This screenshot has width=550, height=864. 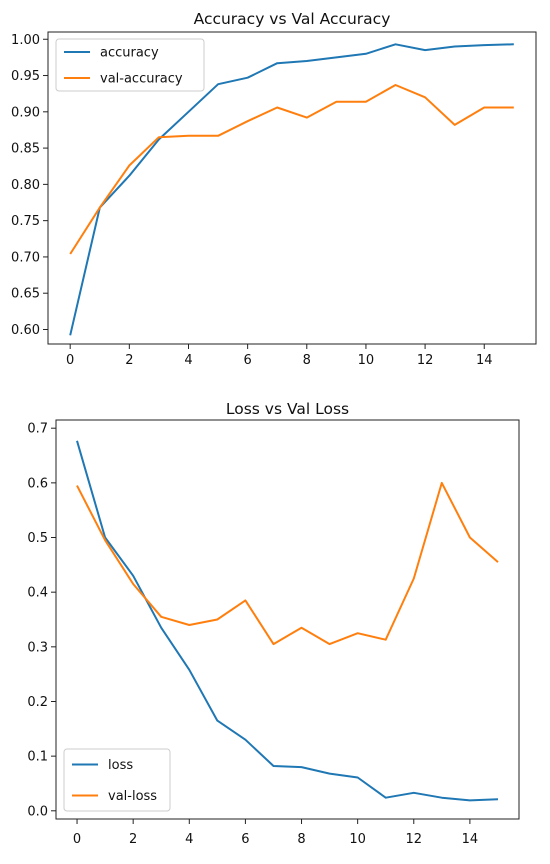 I want to click on y-tick-label: 0.60, so click(x=25, y=330).